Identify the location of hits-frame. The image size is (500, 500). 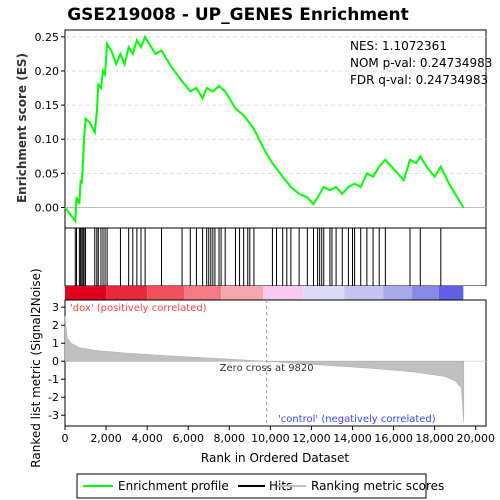
(275, 257).